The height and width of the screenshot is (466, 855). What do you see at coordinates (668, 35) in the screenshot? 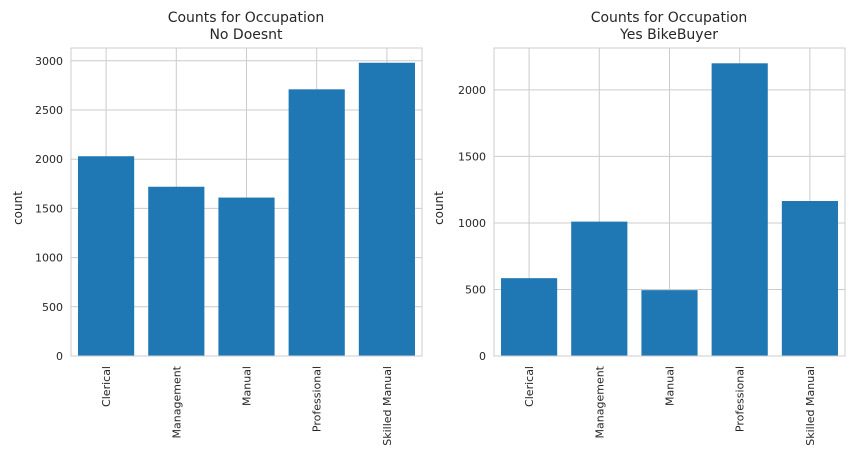
I see `chart-title-line2: Yes BikeBuyer` at bounding box center [668, 35].